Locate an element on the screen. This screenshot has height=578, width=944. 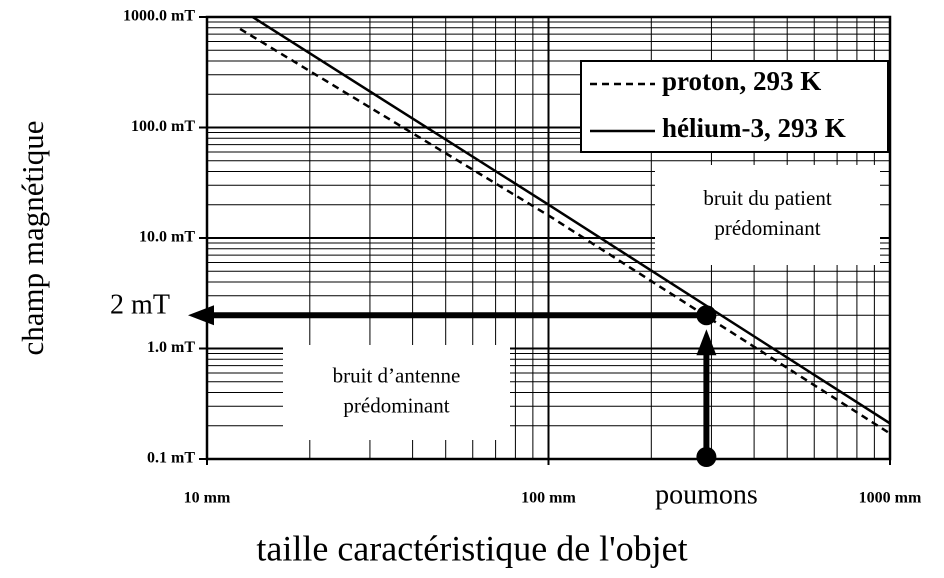
annotation-y-label: 2 mT is located at coordinates (140, 305).